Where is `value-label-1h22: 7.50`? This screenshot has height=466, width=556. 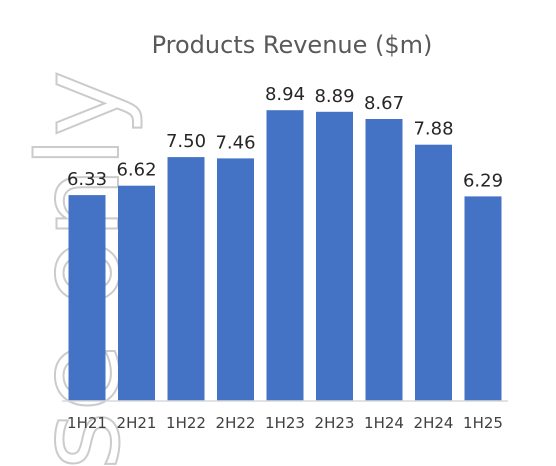
value-label-1h22: 7.50 is located at coordinates (186, 141).